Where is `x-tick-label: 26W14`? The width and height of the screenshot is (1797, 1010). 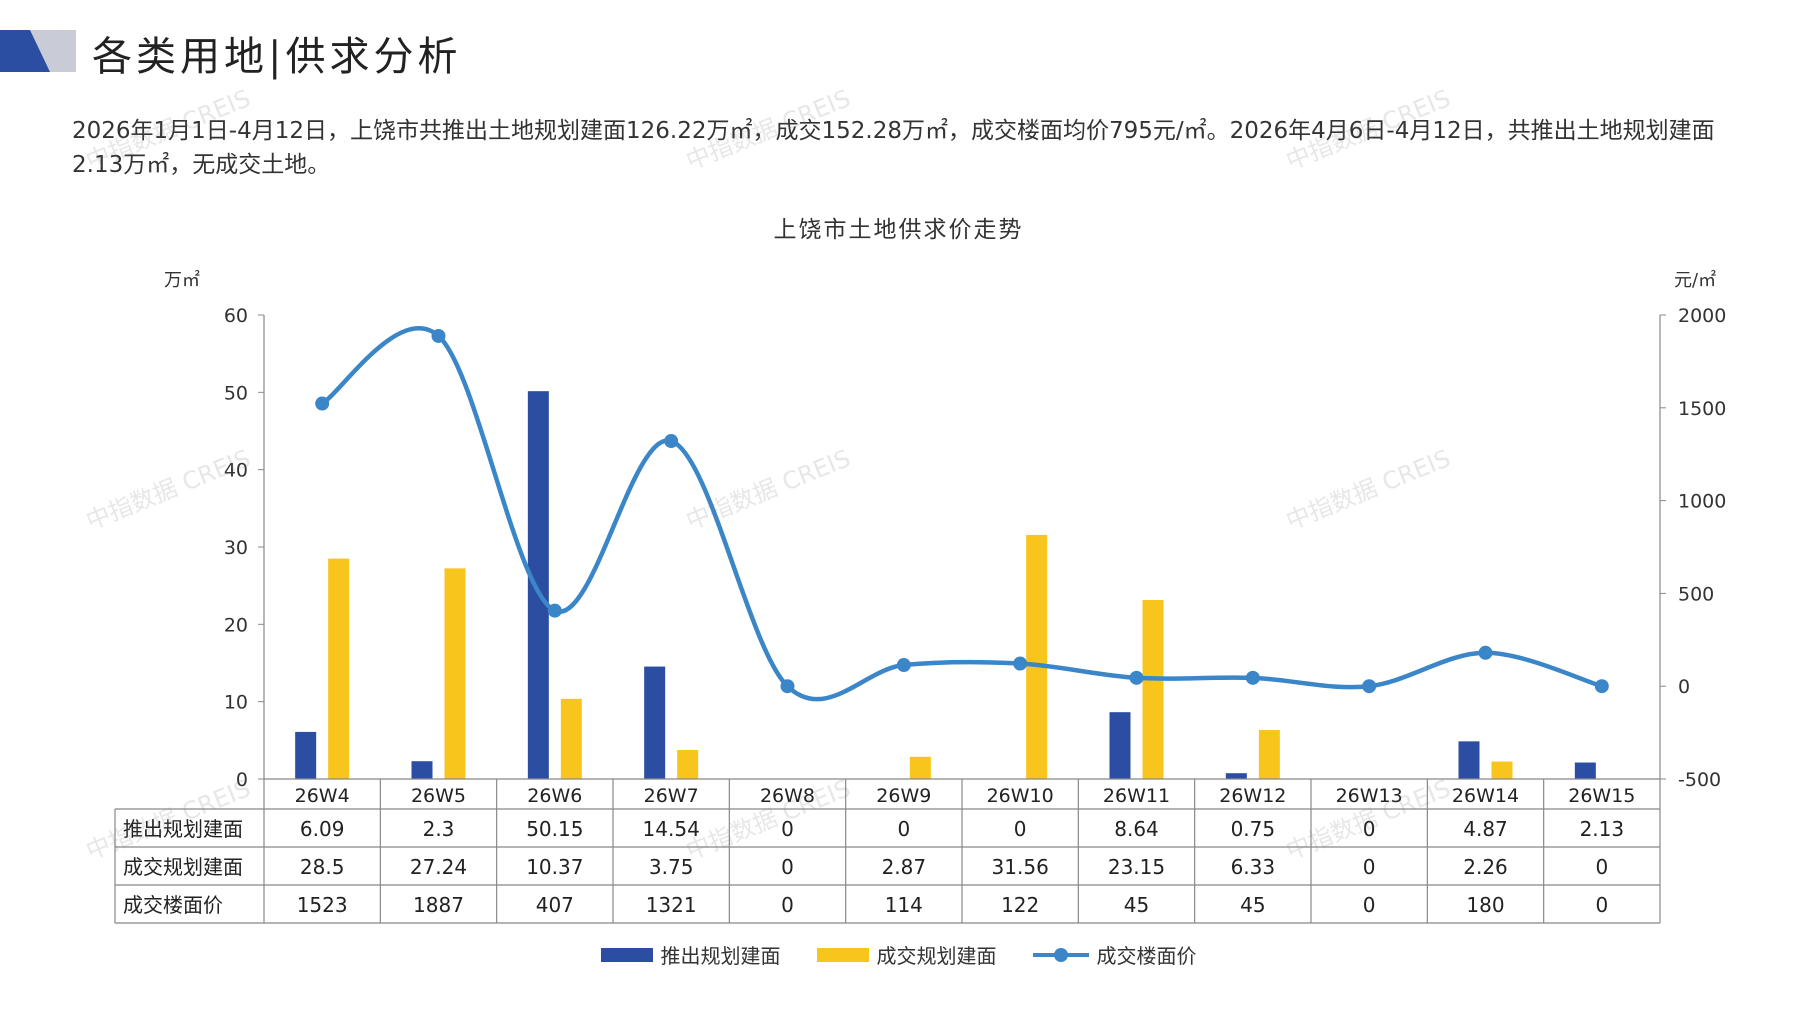
x-tick-label: 26W14 is located at coordinates (1485, 796).